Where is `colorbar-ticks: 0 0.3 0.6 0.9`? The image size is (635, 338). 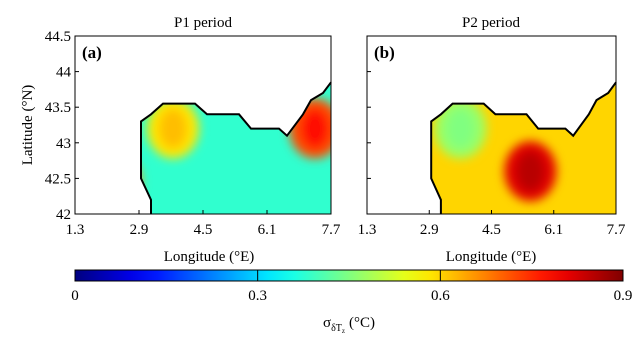 colorbar-ticks: 0 0.3 0.6 0.9 is located at coordinates (351, 287).